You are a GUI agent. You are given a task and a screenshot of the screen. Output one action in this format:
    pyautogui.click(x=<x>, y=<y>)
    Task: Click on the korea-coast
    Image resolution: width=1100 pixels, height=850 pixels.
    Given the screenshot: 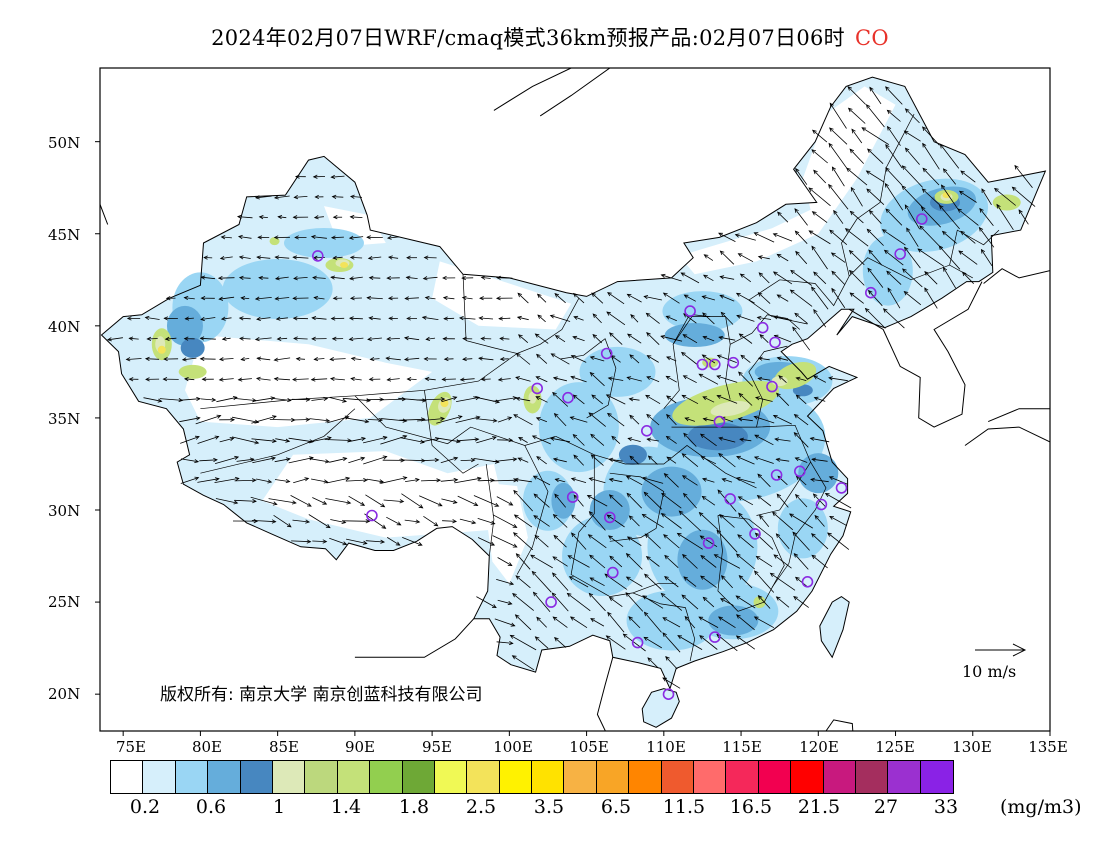 What is the action you would take?
    pyautogui.click(x=915, y=354)
    